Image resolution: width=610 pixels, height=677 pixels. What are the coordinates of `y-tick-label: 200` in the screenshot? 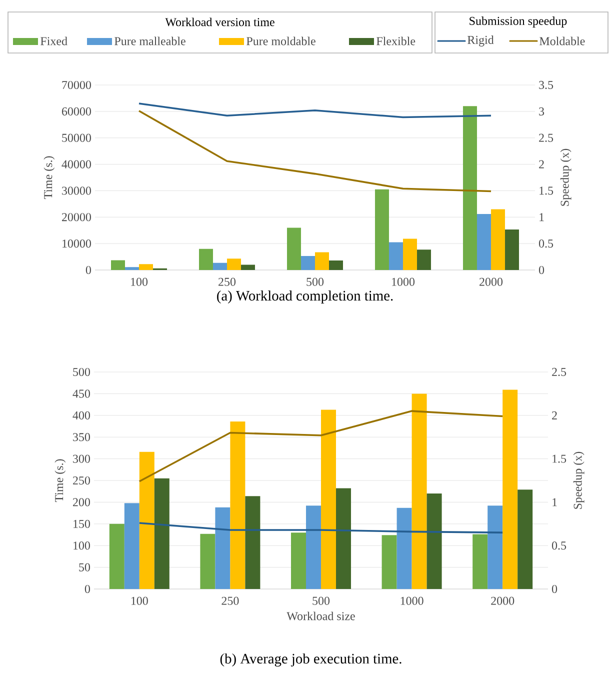 It's located at (81, 502).